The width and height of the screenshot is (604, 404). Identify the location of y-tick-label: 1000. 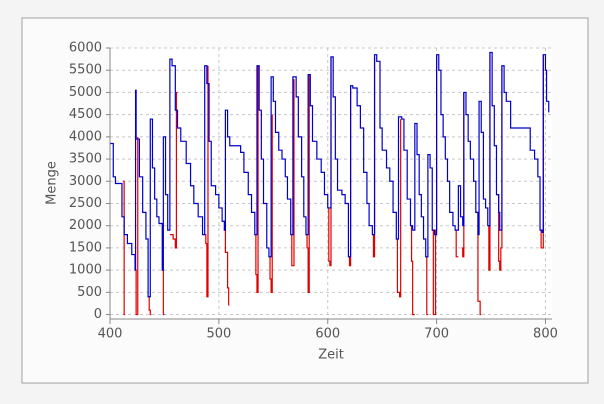
(85, 270).